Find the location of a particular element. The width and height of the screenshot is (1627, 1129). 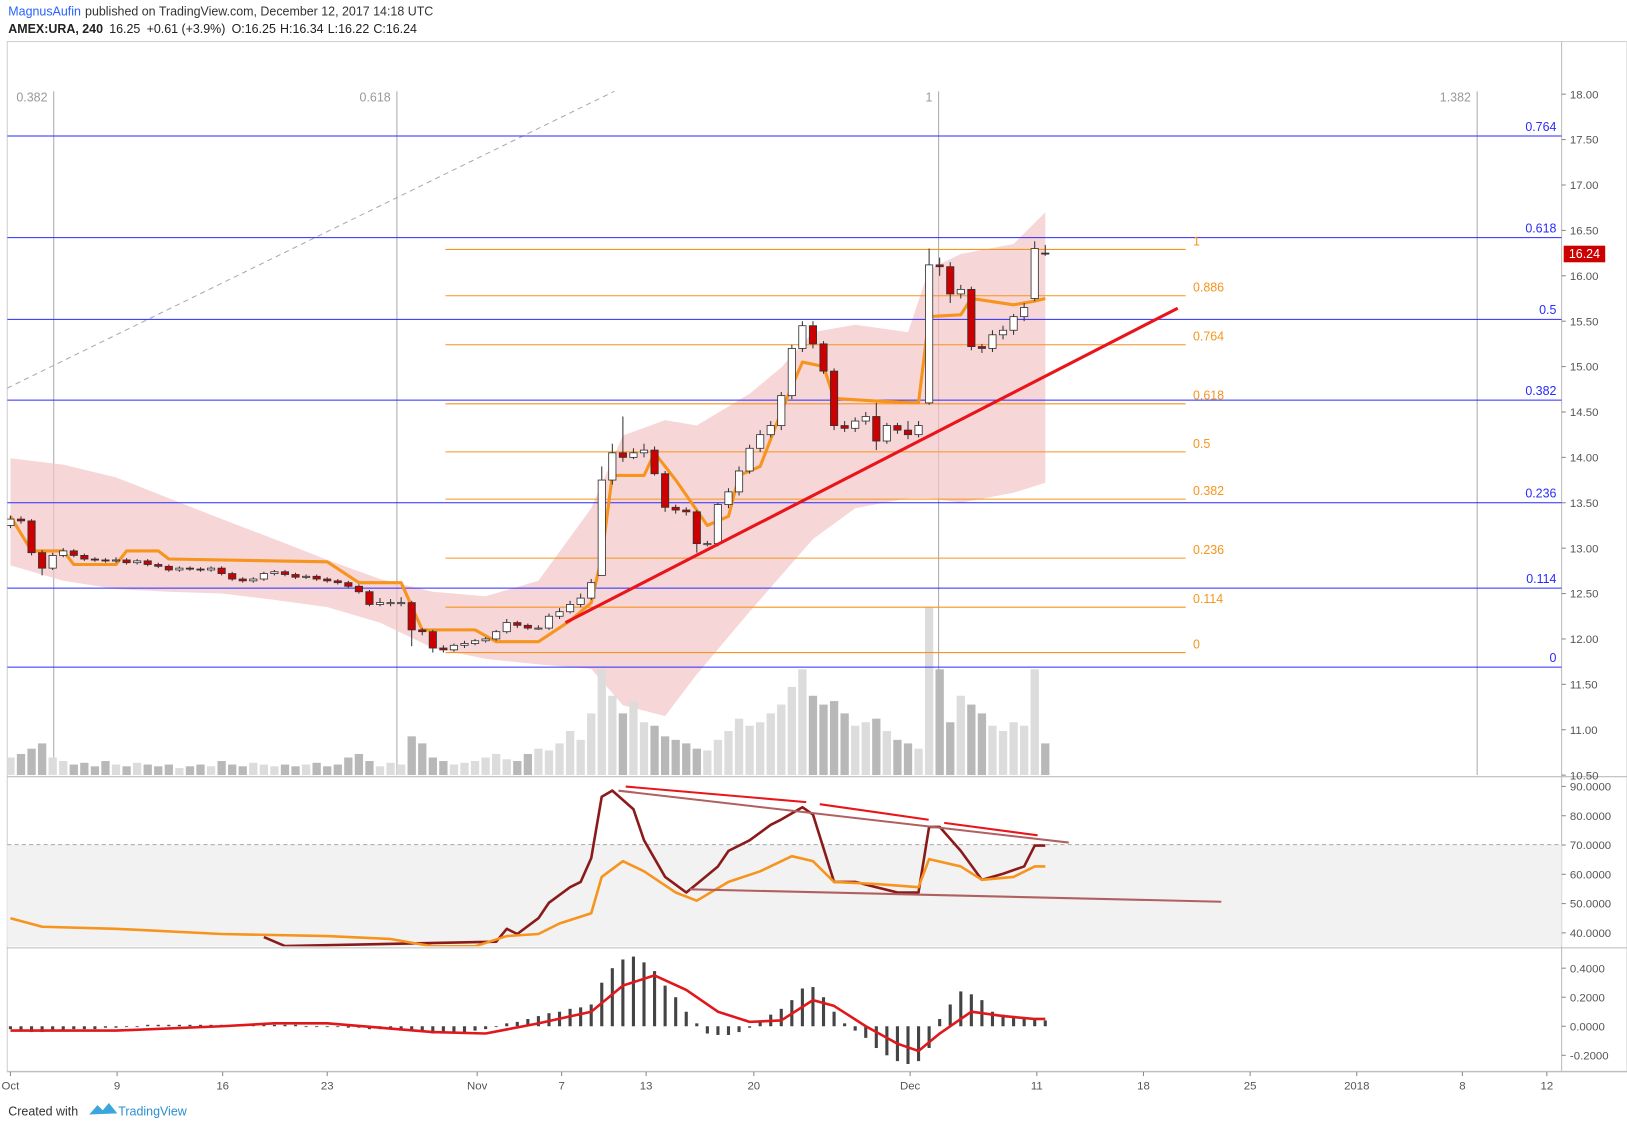

y-tick-label: 50.0000 is located at coordinates (1590, 905).